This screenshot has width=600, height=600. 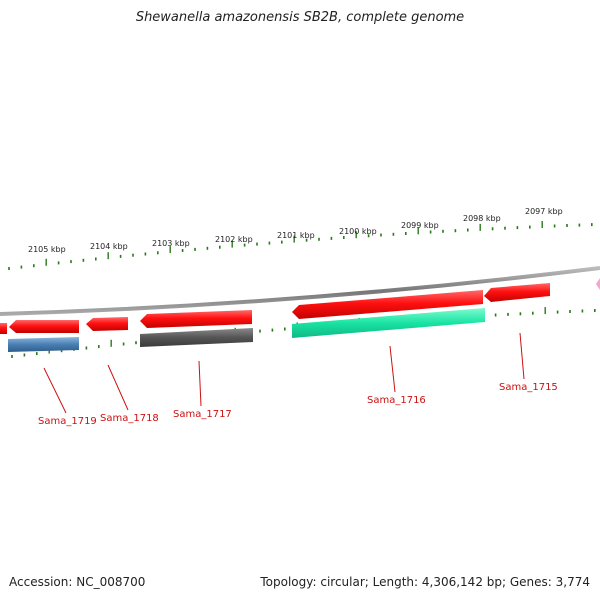 What do you see at coordinates (77, 582) in the screenshot?
I see `accession-label: Accession: NC_008700` at bounding box center [77, 582].